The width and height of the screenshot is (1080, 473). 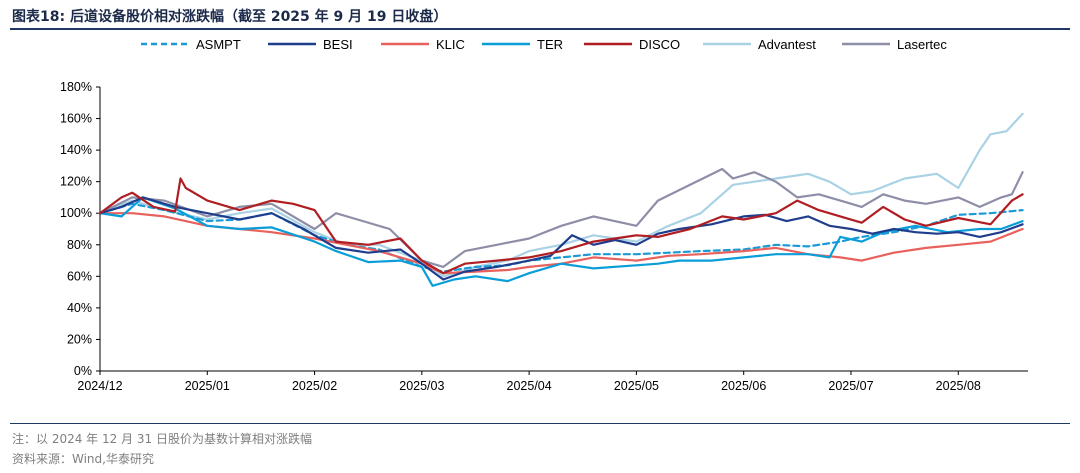 What do you see at coordinates (79, 276) in the screenshot?
I see `y-tick-label: 60%` at bounding box center [79, 276].